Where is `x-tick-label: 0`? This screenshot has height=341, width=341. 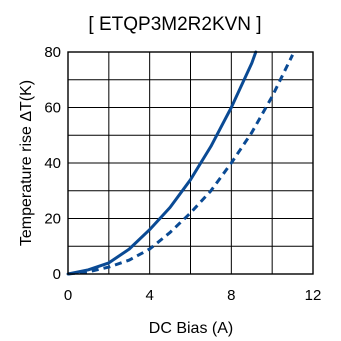 x-tick-label: 0 is located at coordinates (68, 295).